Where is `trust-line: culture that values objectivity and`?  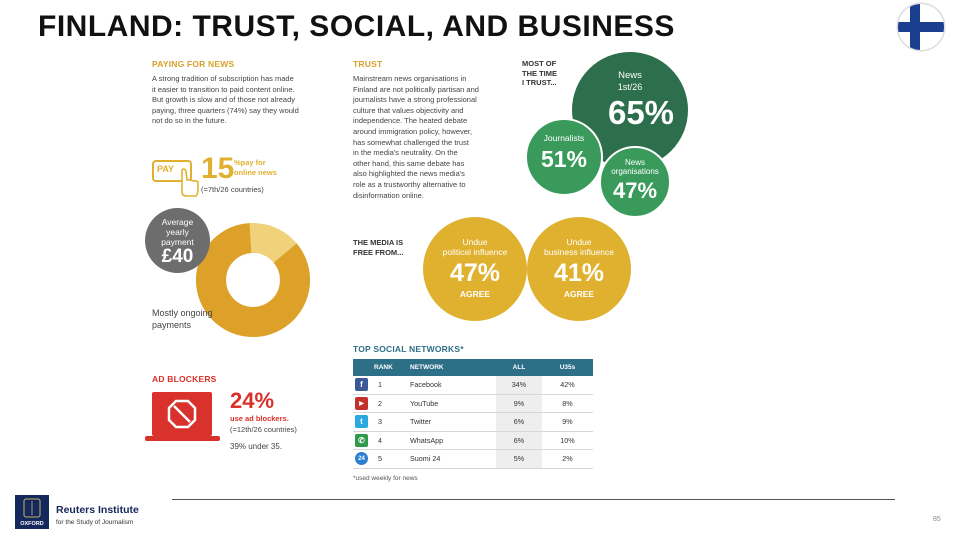 trust-line: culture that values objectivity and is located at coordinates (408, 110).